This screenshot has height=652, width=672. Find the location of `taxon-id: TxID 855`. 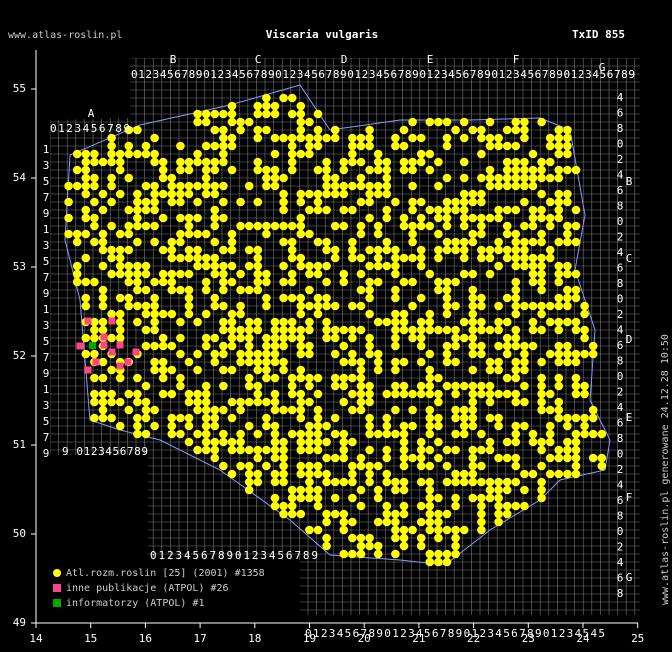

taxon-id: TxID 855 is located at coordinates (598, 34).